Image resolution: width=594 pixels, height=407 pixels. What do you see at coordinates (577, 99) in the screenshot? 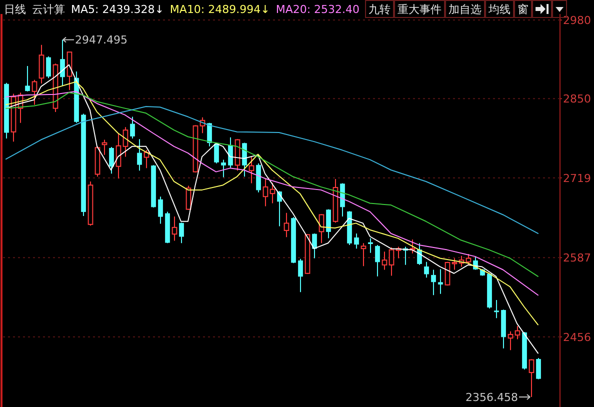
I see `y-tick-label: 2850` at bounding box center [577, 99].